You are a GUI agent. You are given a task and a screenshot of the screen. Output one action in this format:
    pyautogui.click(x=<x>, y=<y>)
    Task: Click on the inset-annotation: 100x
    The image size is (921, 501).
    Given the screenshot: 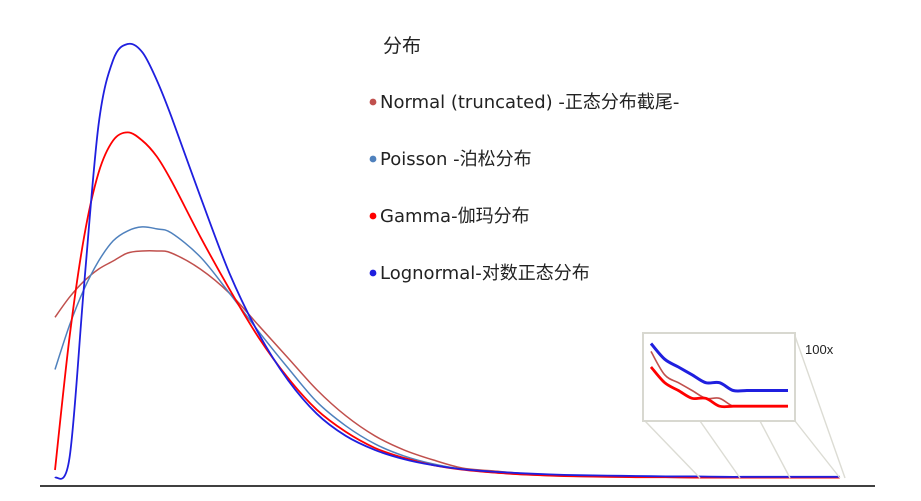 What is the action you would take?
    pyautogui.click(x=819, y=349)
    